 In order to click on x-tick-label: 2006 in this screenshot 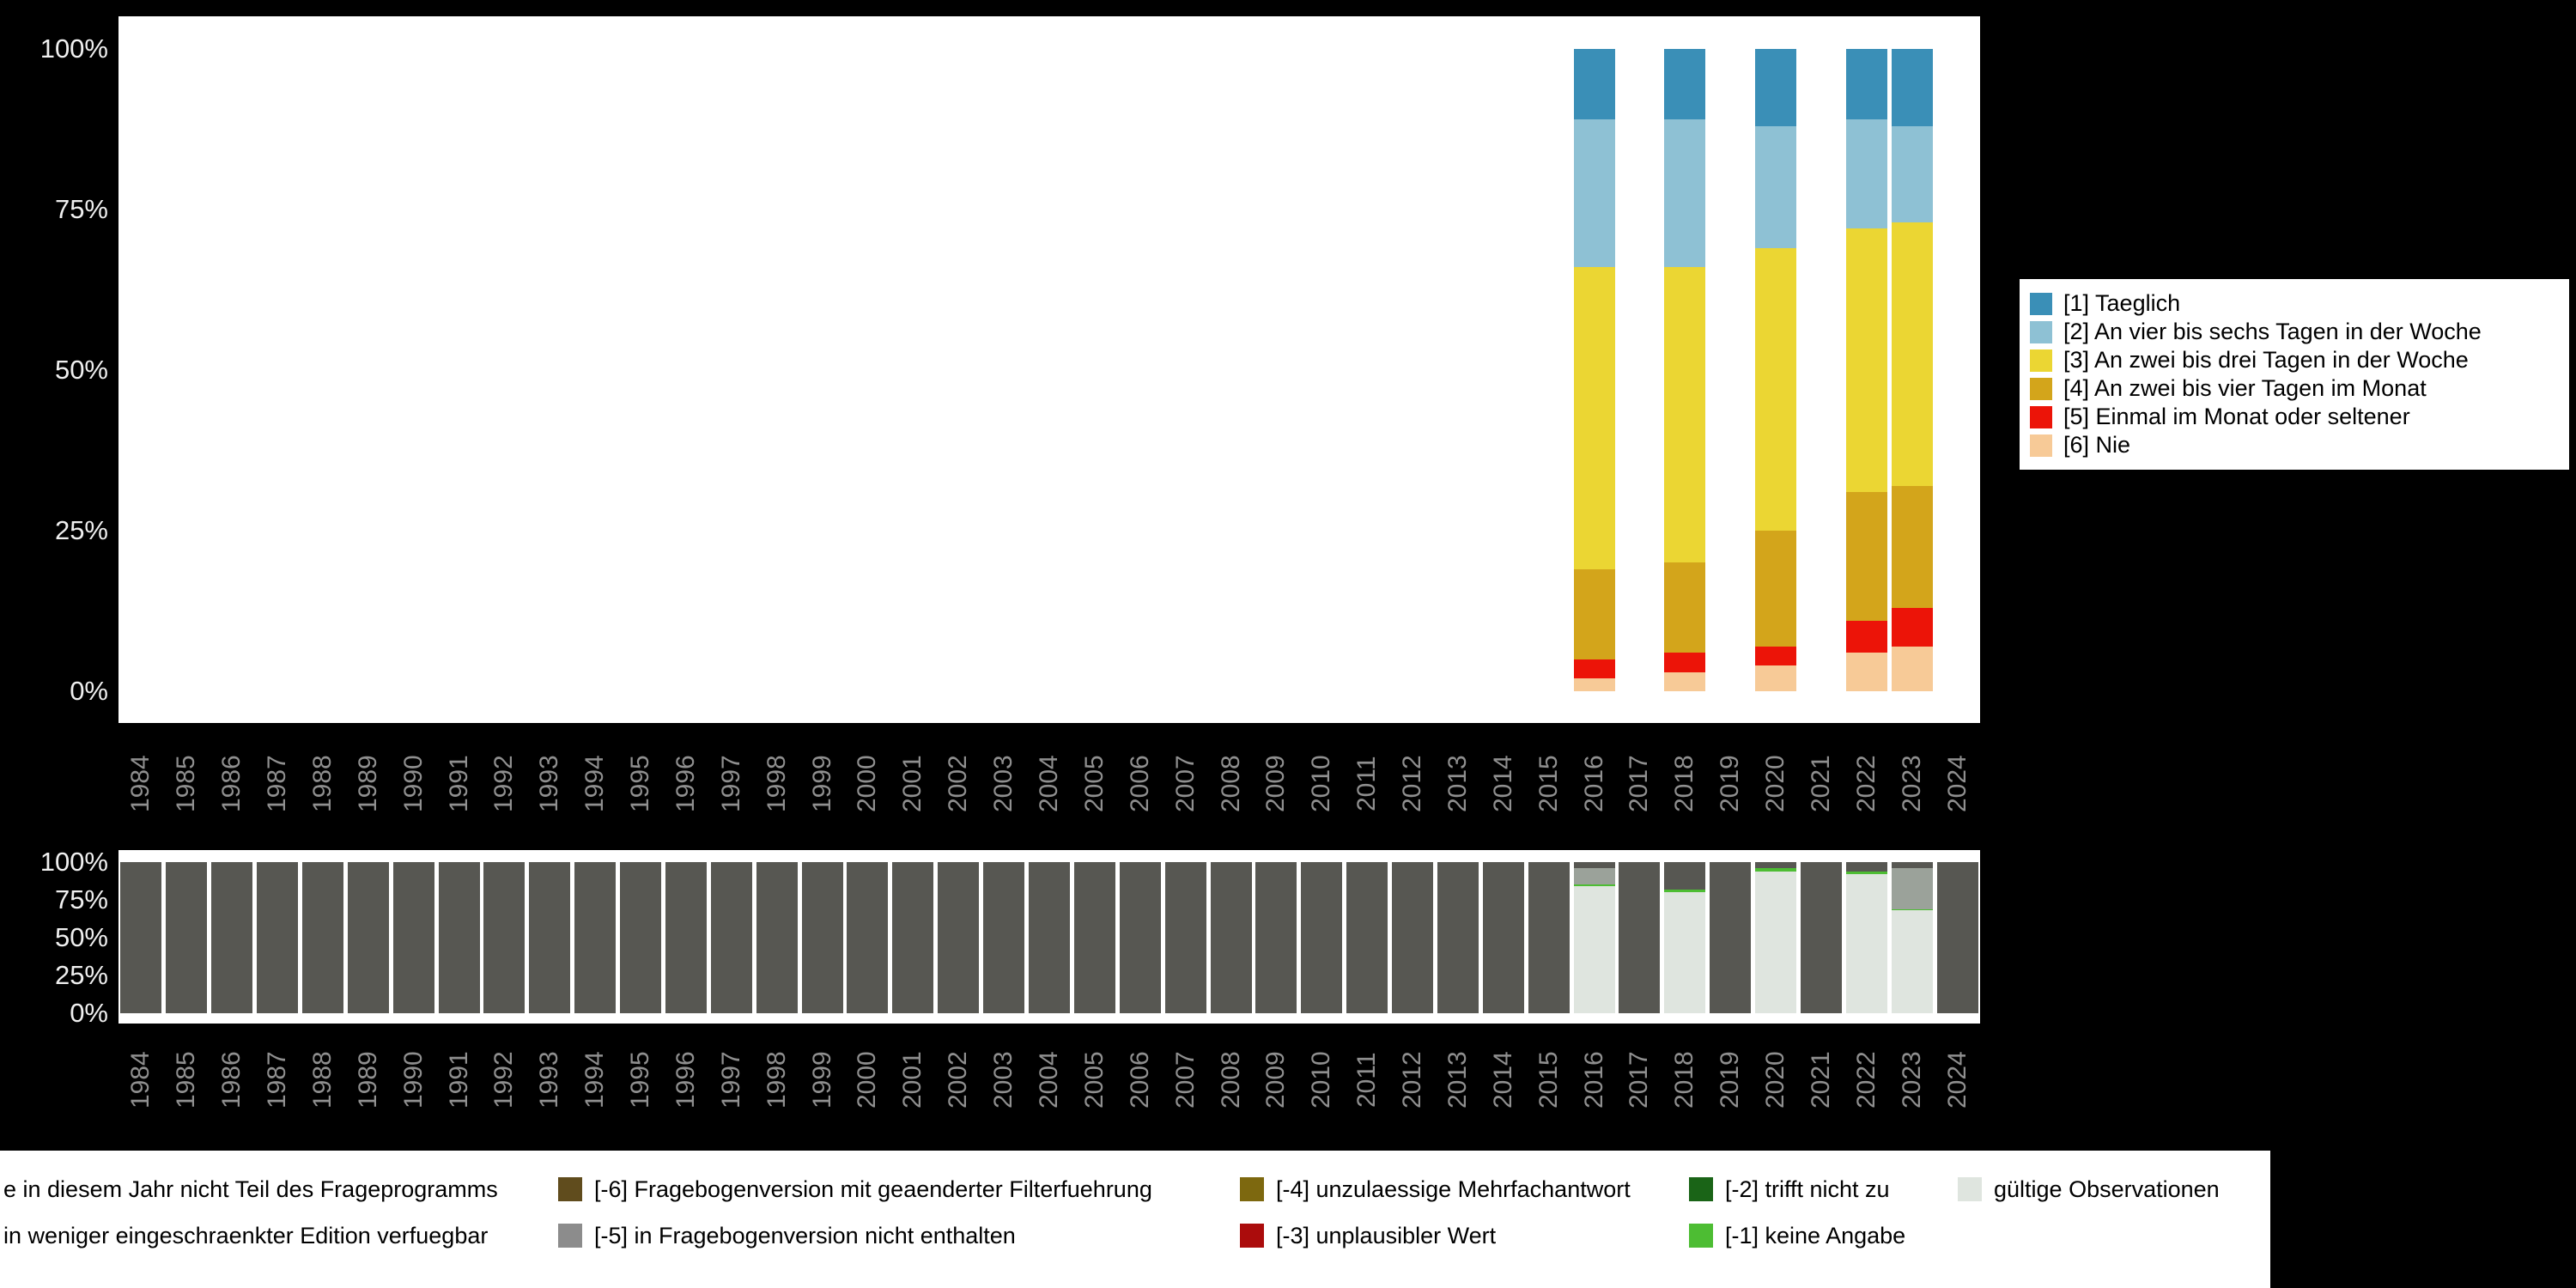, I will do `click(1140, 1080)`.